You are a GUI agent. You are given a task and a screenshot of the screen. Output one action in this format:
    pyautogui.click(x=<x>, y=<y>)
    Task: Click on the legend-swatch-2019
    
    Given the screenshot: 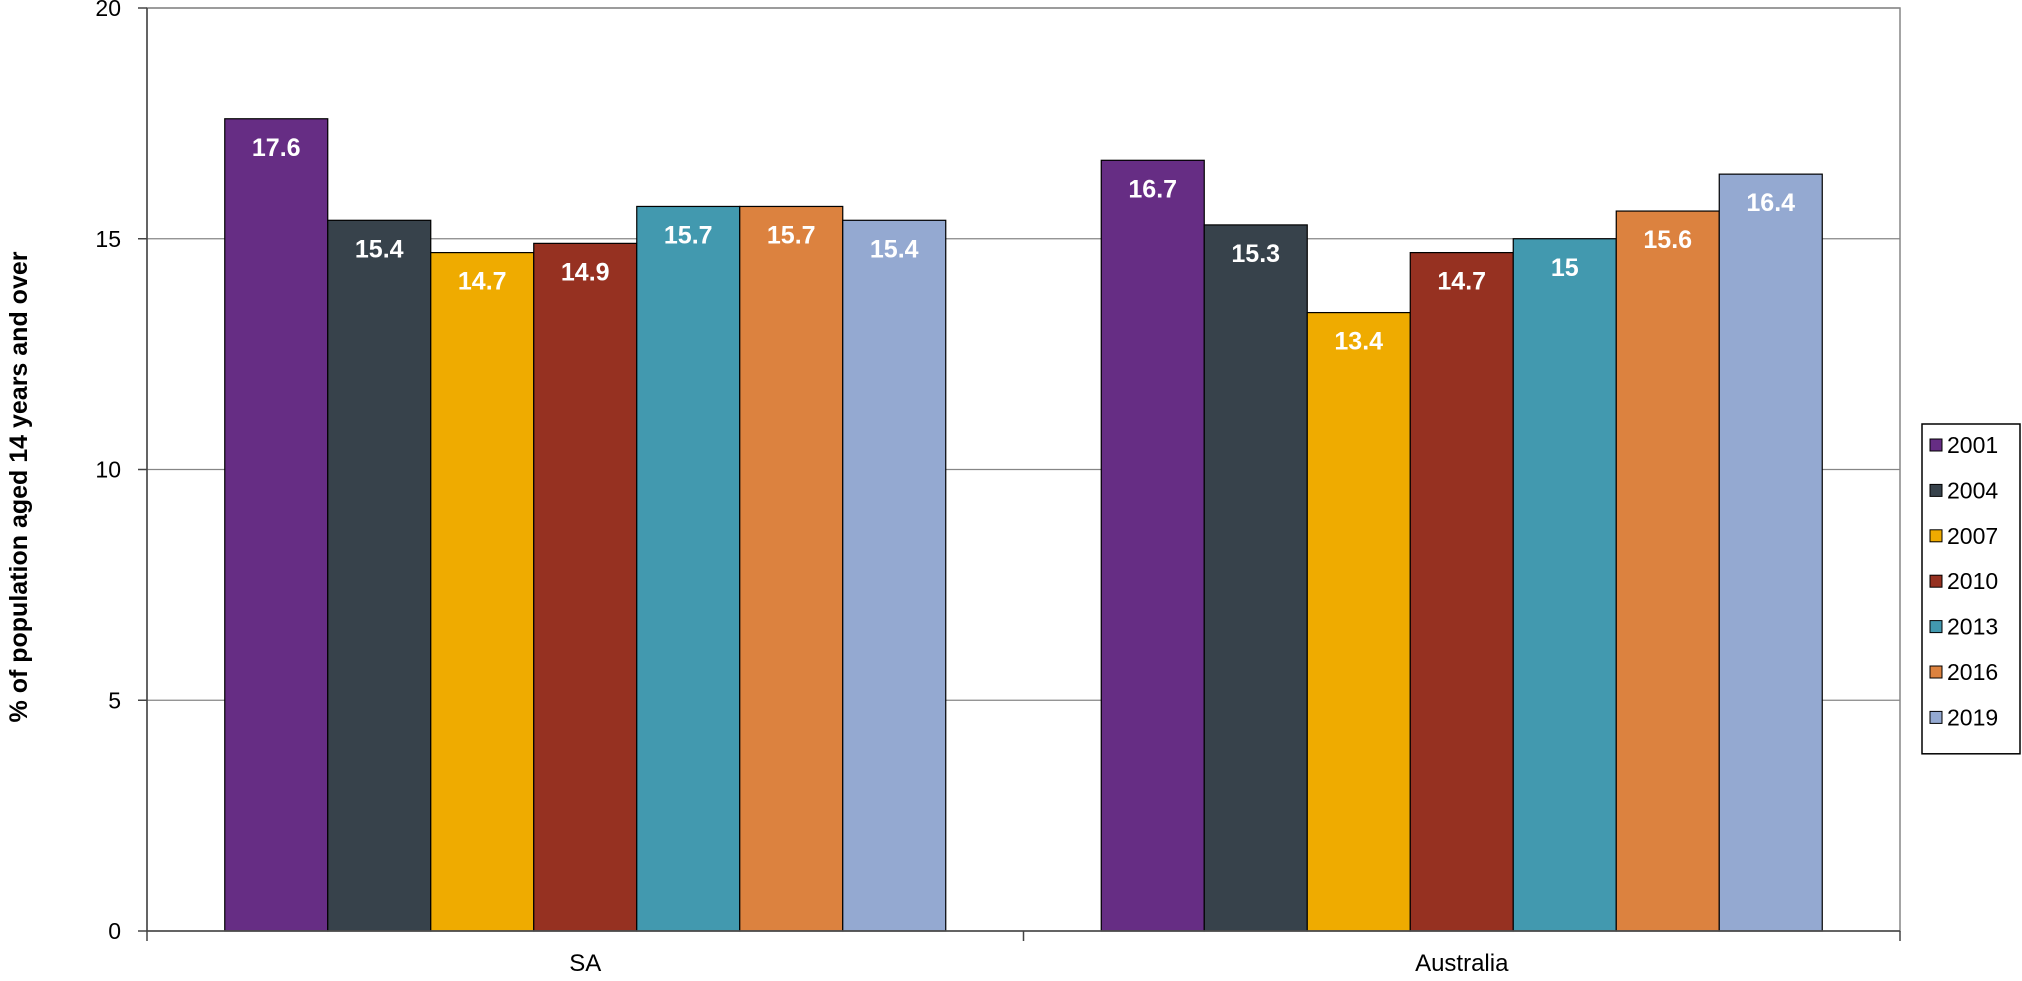 What is the action you would take?
    pyautogui.click(x=1936, y=717)
    